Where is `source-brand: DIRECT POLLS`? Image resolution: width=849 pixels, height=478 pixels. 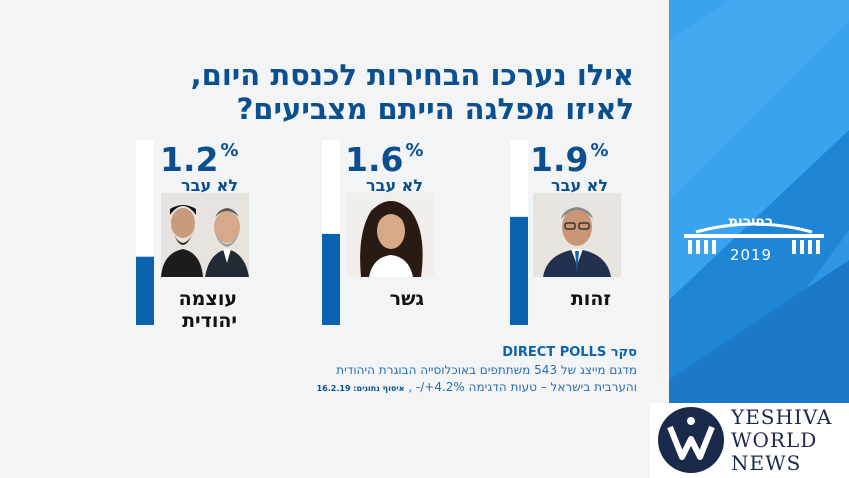 source-brand: DIRECT POLLS is located at coordinates (554, 352).